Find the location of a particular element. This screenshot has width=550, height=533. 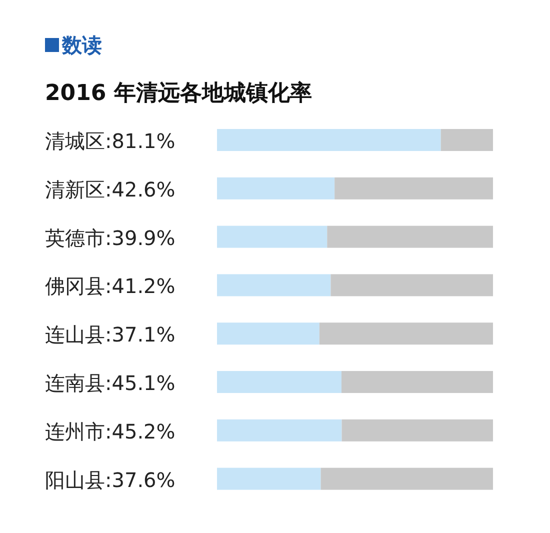

data-label: :41.2% is located at coordinates (140, 286).